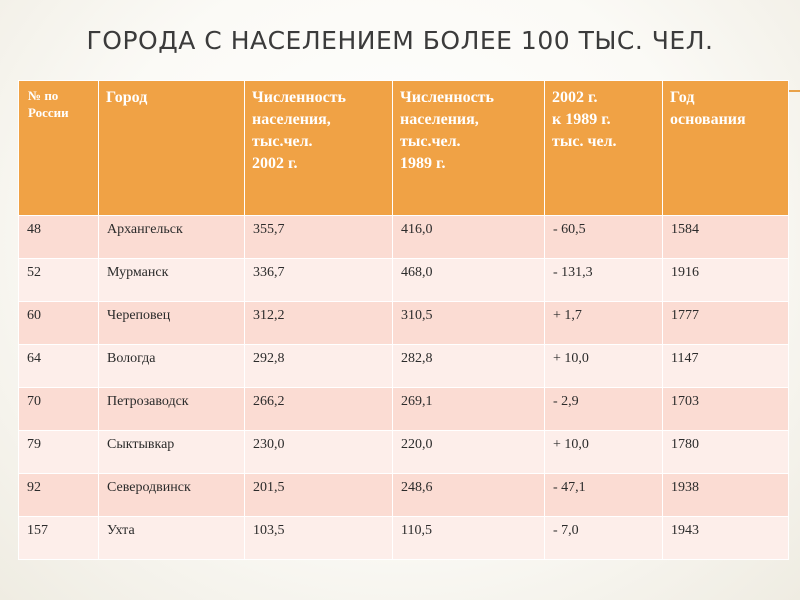  I want to click on cell-population-2002: 103,5, so click(318, 538).